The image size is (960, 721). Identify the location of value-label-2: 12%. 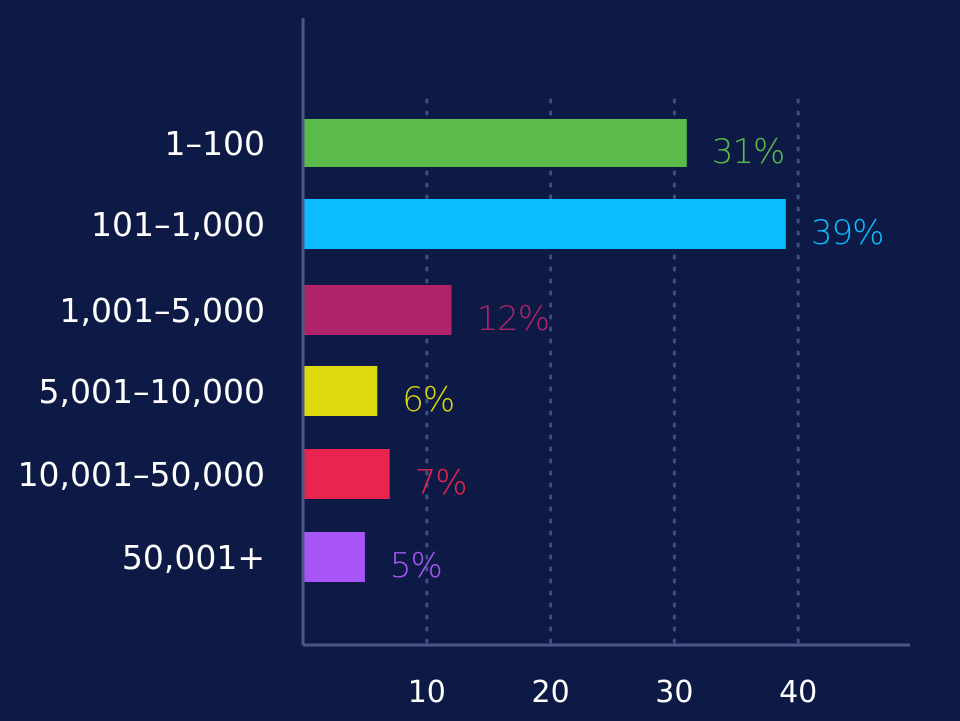
(513, 319).